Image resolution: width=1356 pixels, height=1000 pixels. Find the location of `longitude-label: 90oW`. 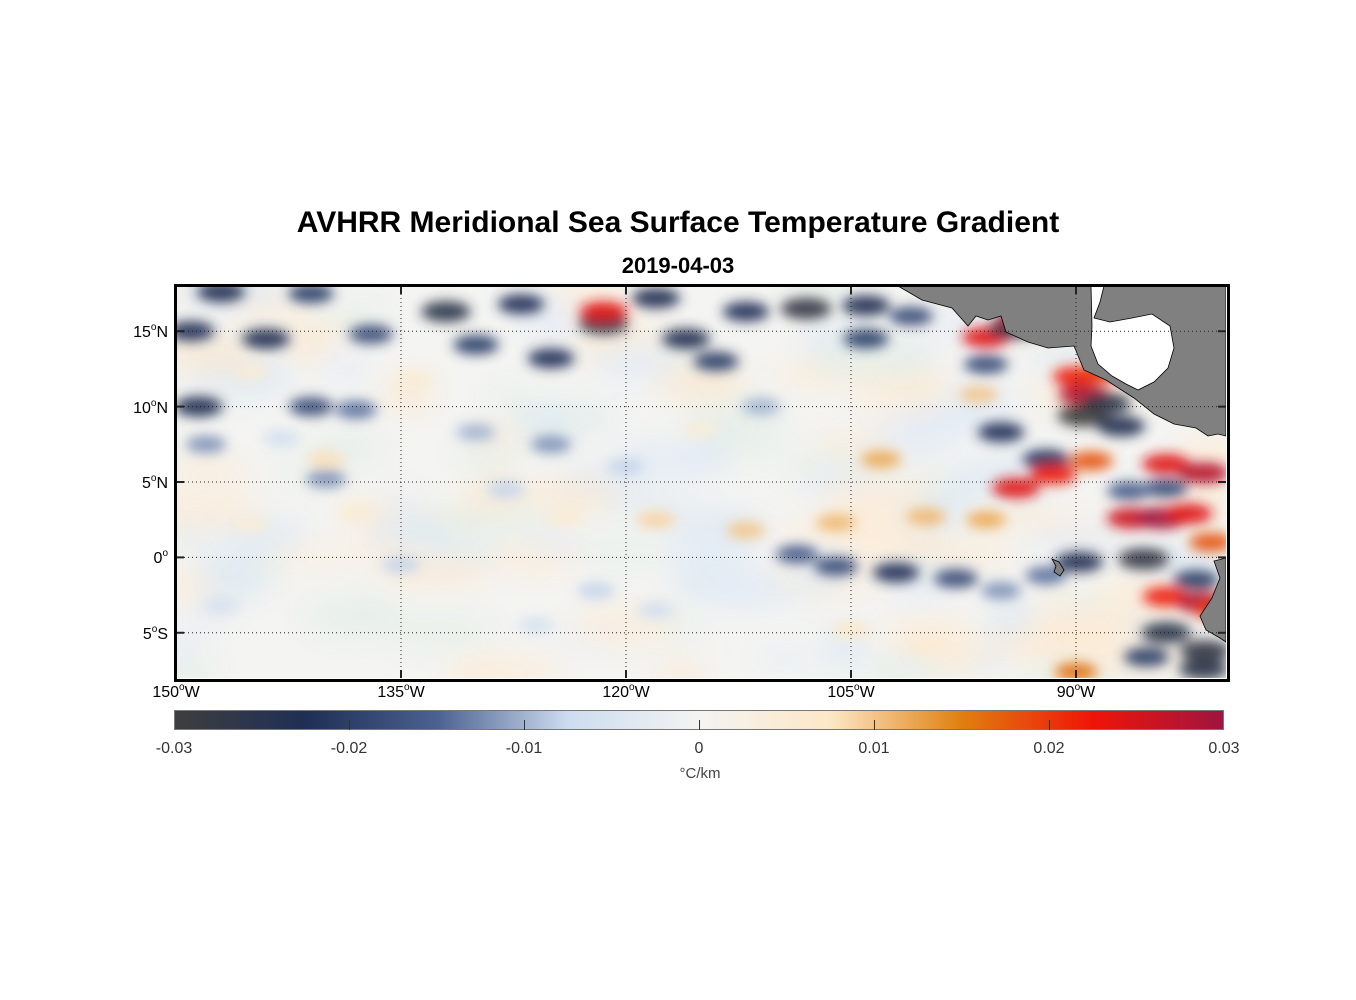

longitude-label: 90oW is located at coordinates (1076, 692).